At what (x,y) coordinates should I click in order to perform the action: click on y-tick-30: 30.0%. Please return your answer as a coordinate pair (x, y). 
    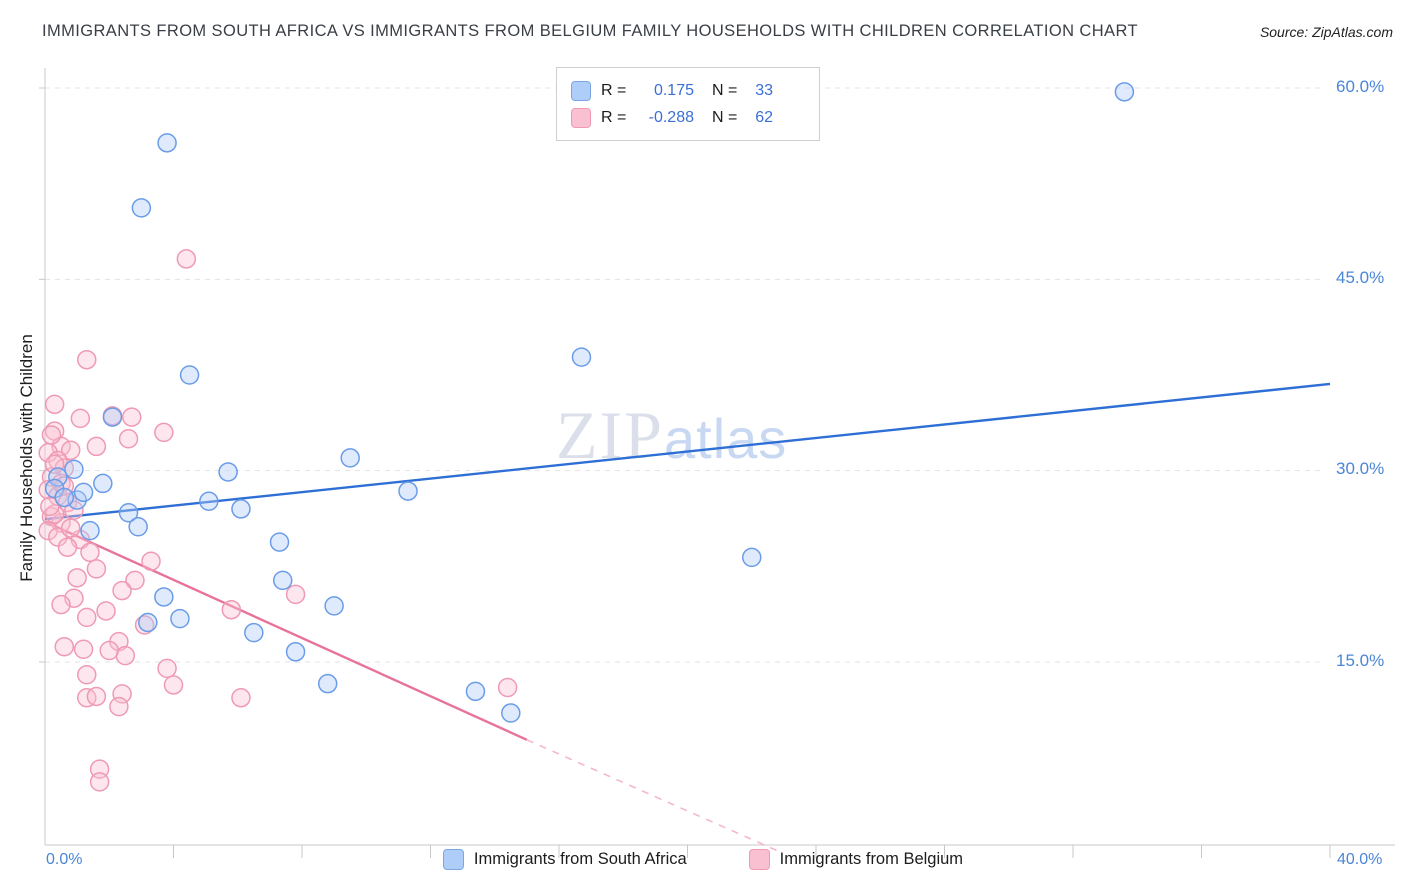
    Looking at the image, I should click on (1360, 468).